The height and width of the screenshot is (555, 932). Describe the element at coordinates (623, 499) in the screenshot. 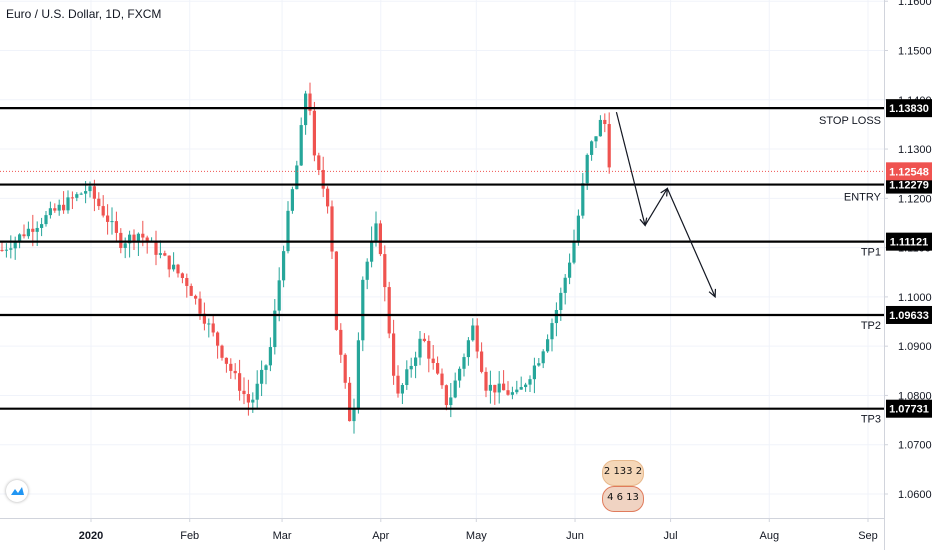

I see `flag-badge: 4 6 13` at that location.